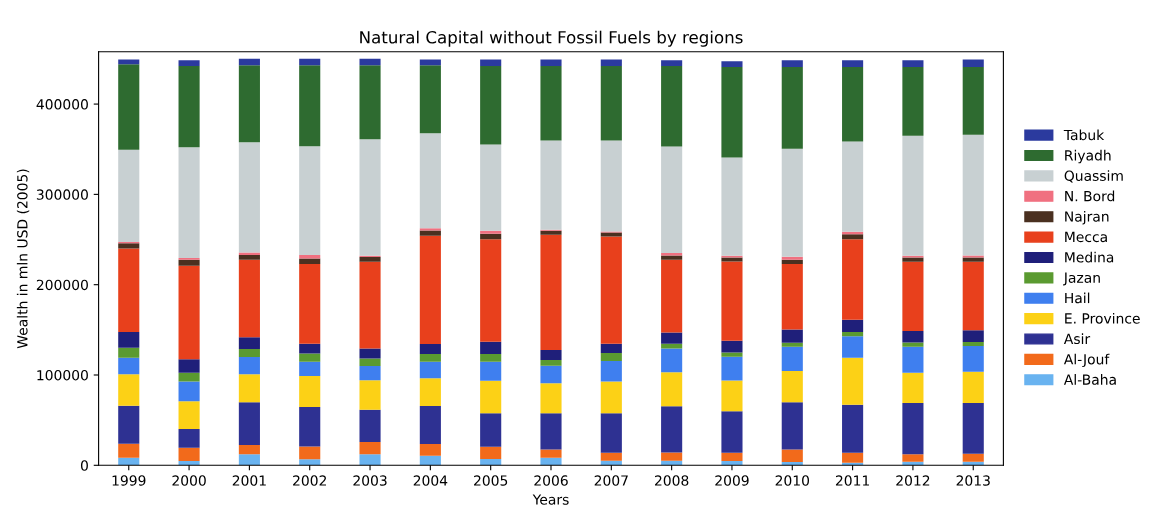 The width and height of the screenshot is (1160, 517). What do you see at coordinates (1077, 339) in the screenshot?
I see `legend-label: Asir` at bounding box center [1077, 339].